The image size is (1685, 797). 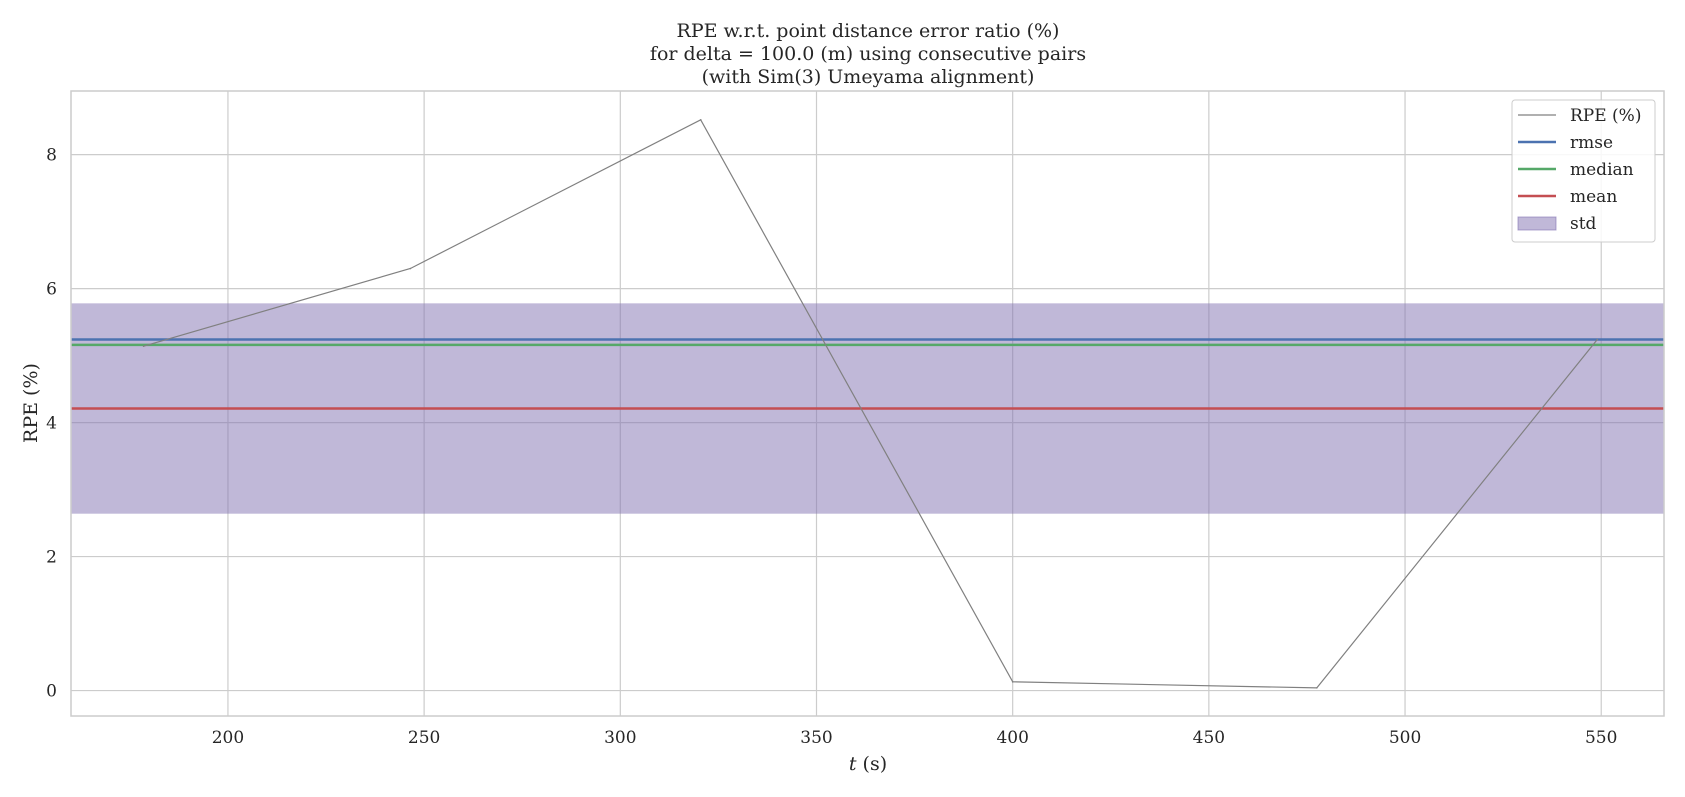 I want to click on y-tick-label-0: 0, so click(x=51, y=692).